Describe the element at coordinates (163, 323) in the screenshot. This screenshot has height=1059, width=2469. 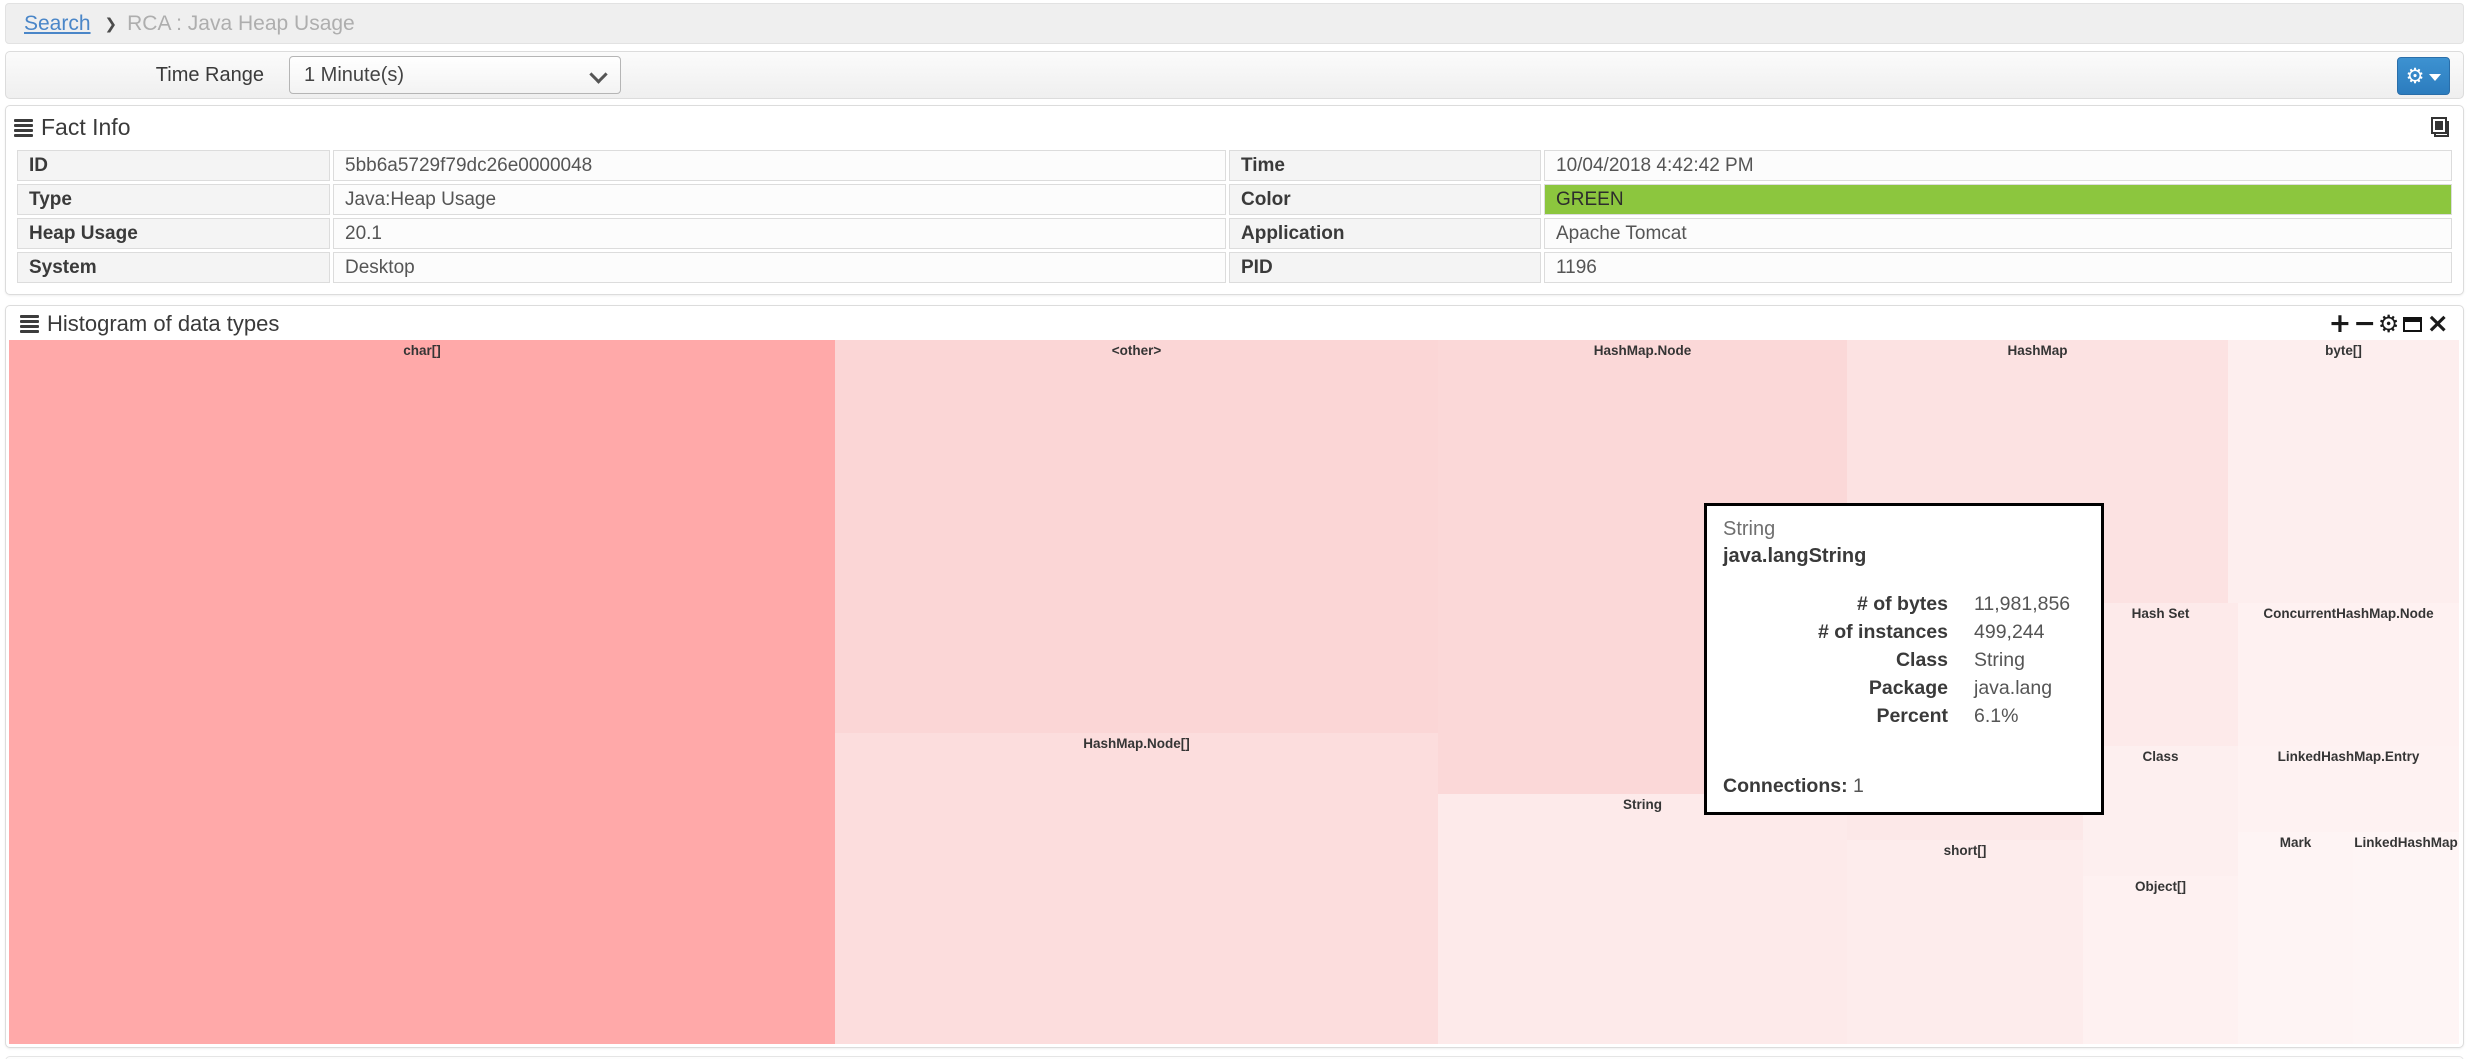
I see `histogram-title: Histogram of data types` at that location.